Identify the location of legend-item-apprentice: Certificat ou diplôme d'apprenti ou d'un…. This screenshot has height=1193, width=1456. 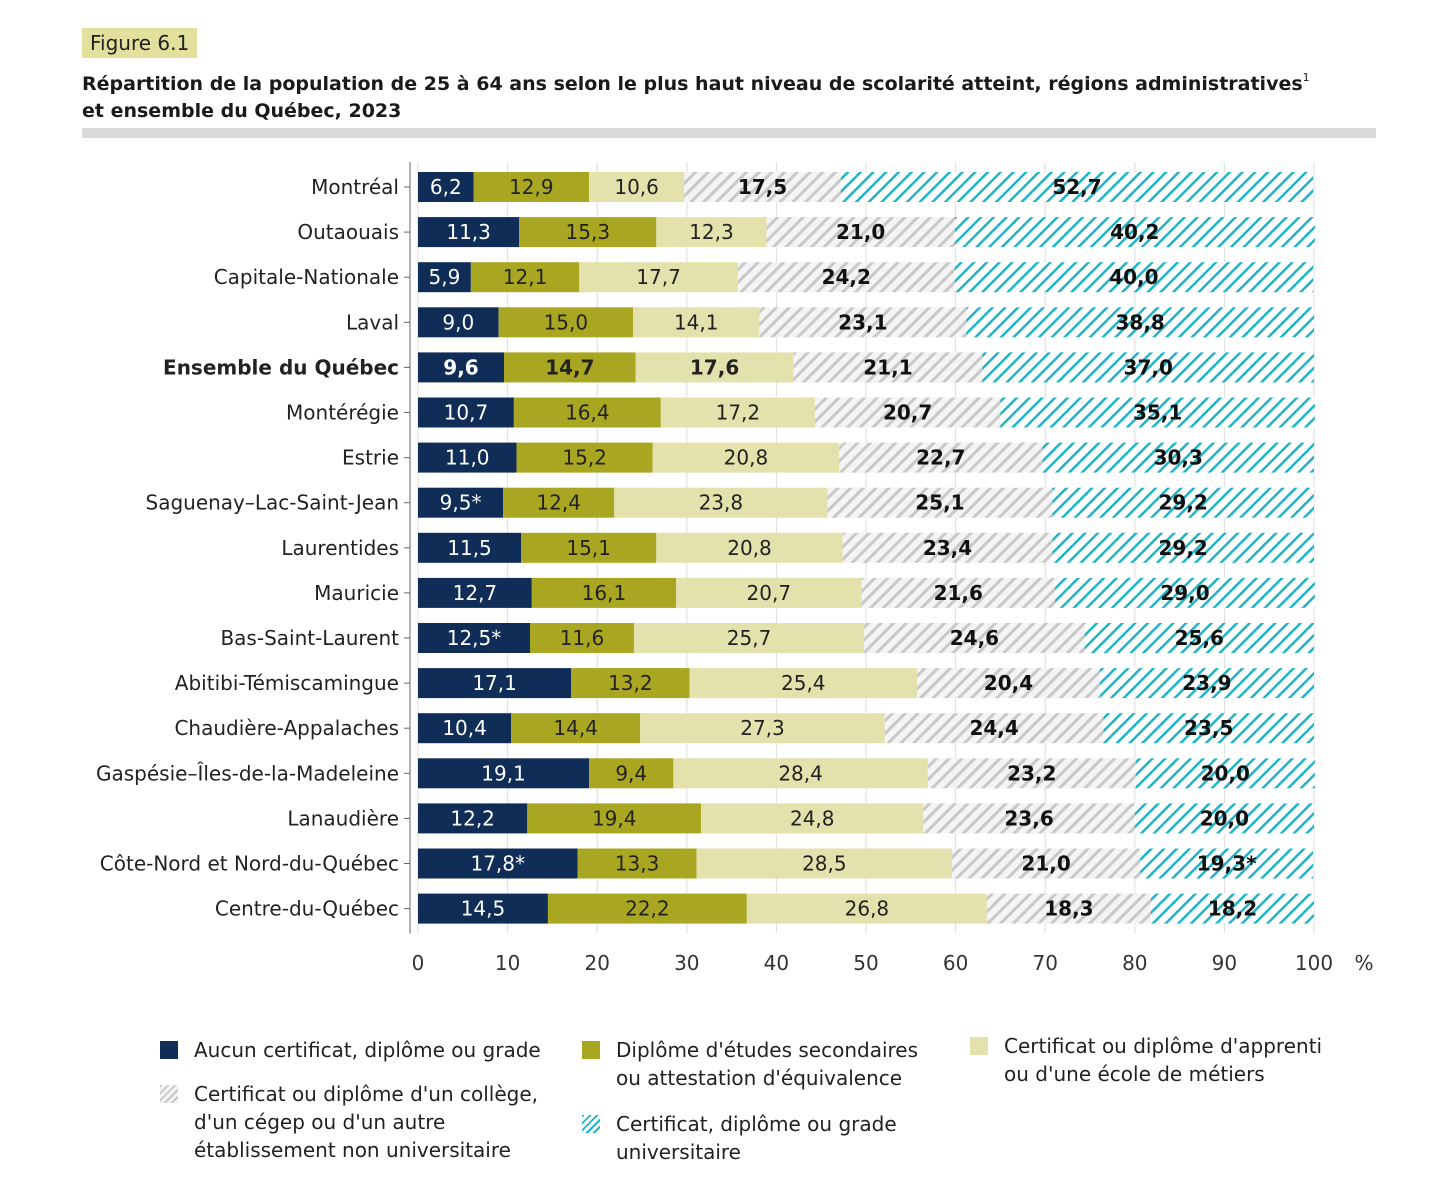
(1146, 1060).